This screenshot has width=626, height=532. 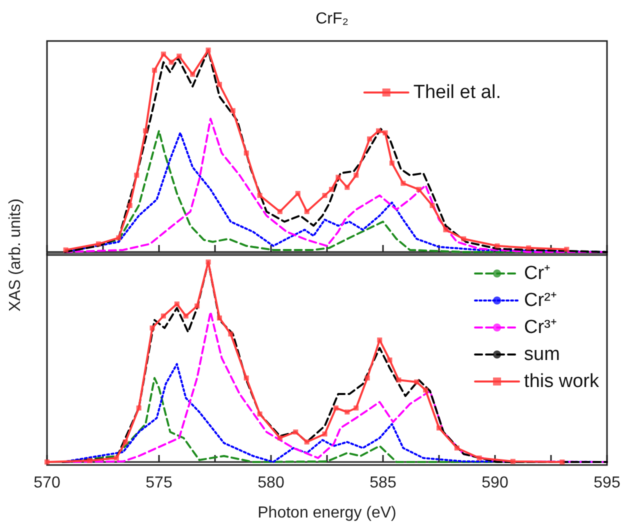 What do you see at coordinates (562, 381) in the screenshot?
I see `legend-label: this work` at bounding box center [562, 381].